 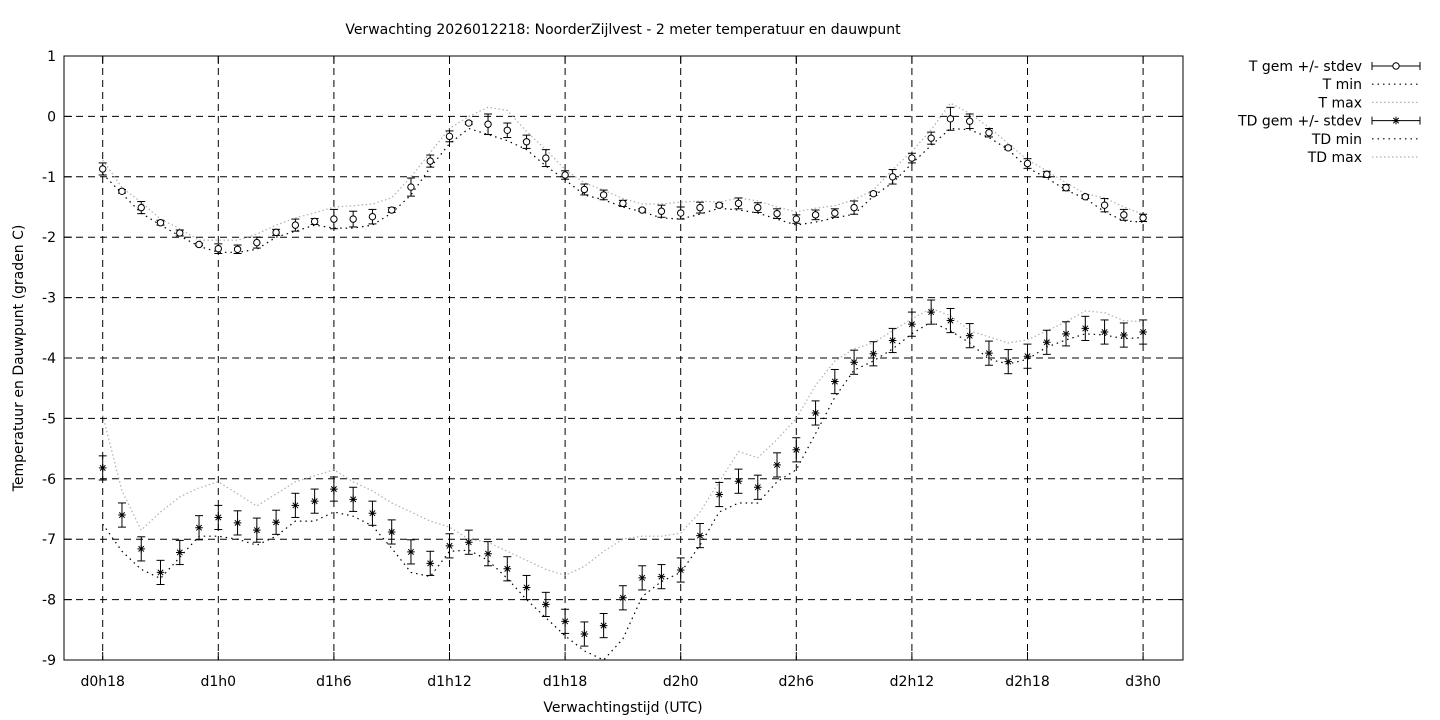 I want to click on x-axis-label: Verwachtingstijd (UTC), so click(x=622, y=708).